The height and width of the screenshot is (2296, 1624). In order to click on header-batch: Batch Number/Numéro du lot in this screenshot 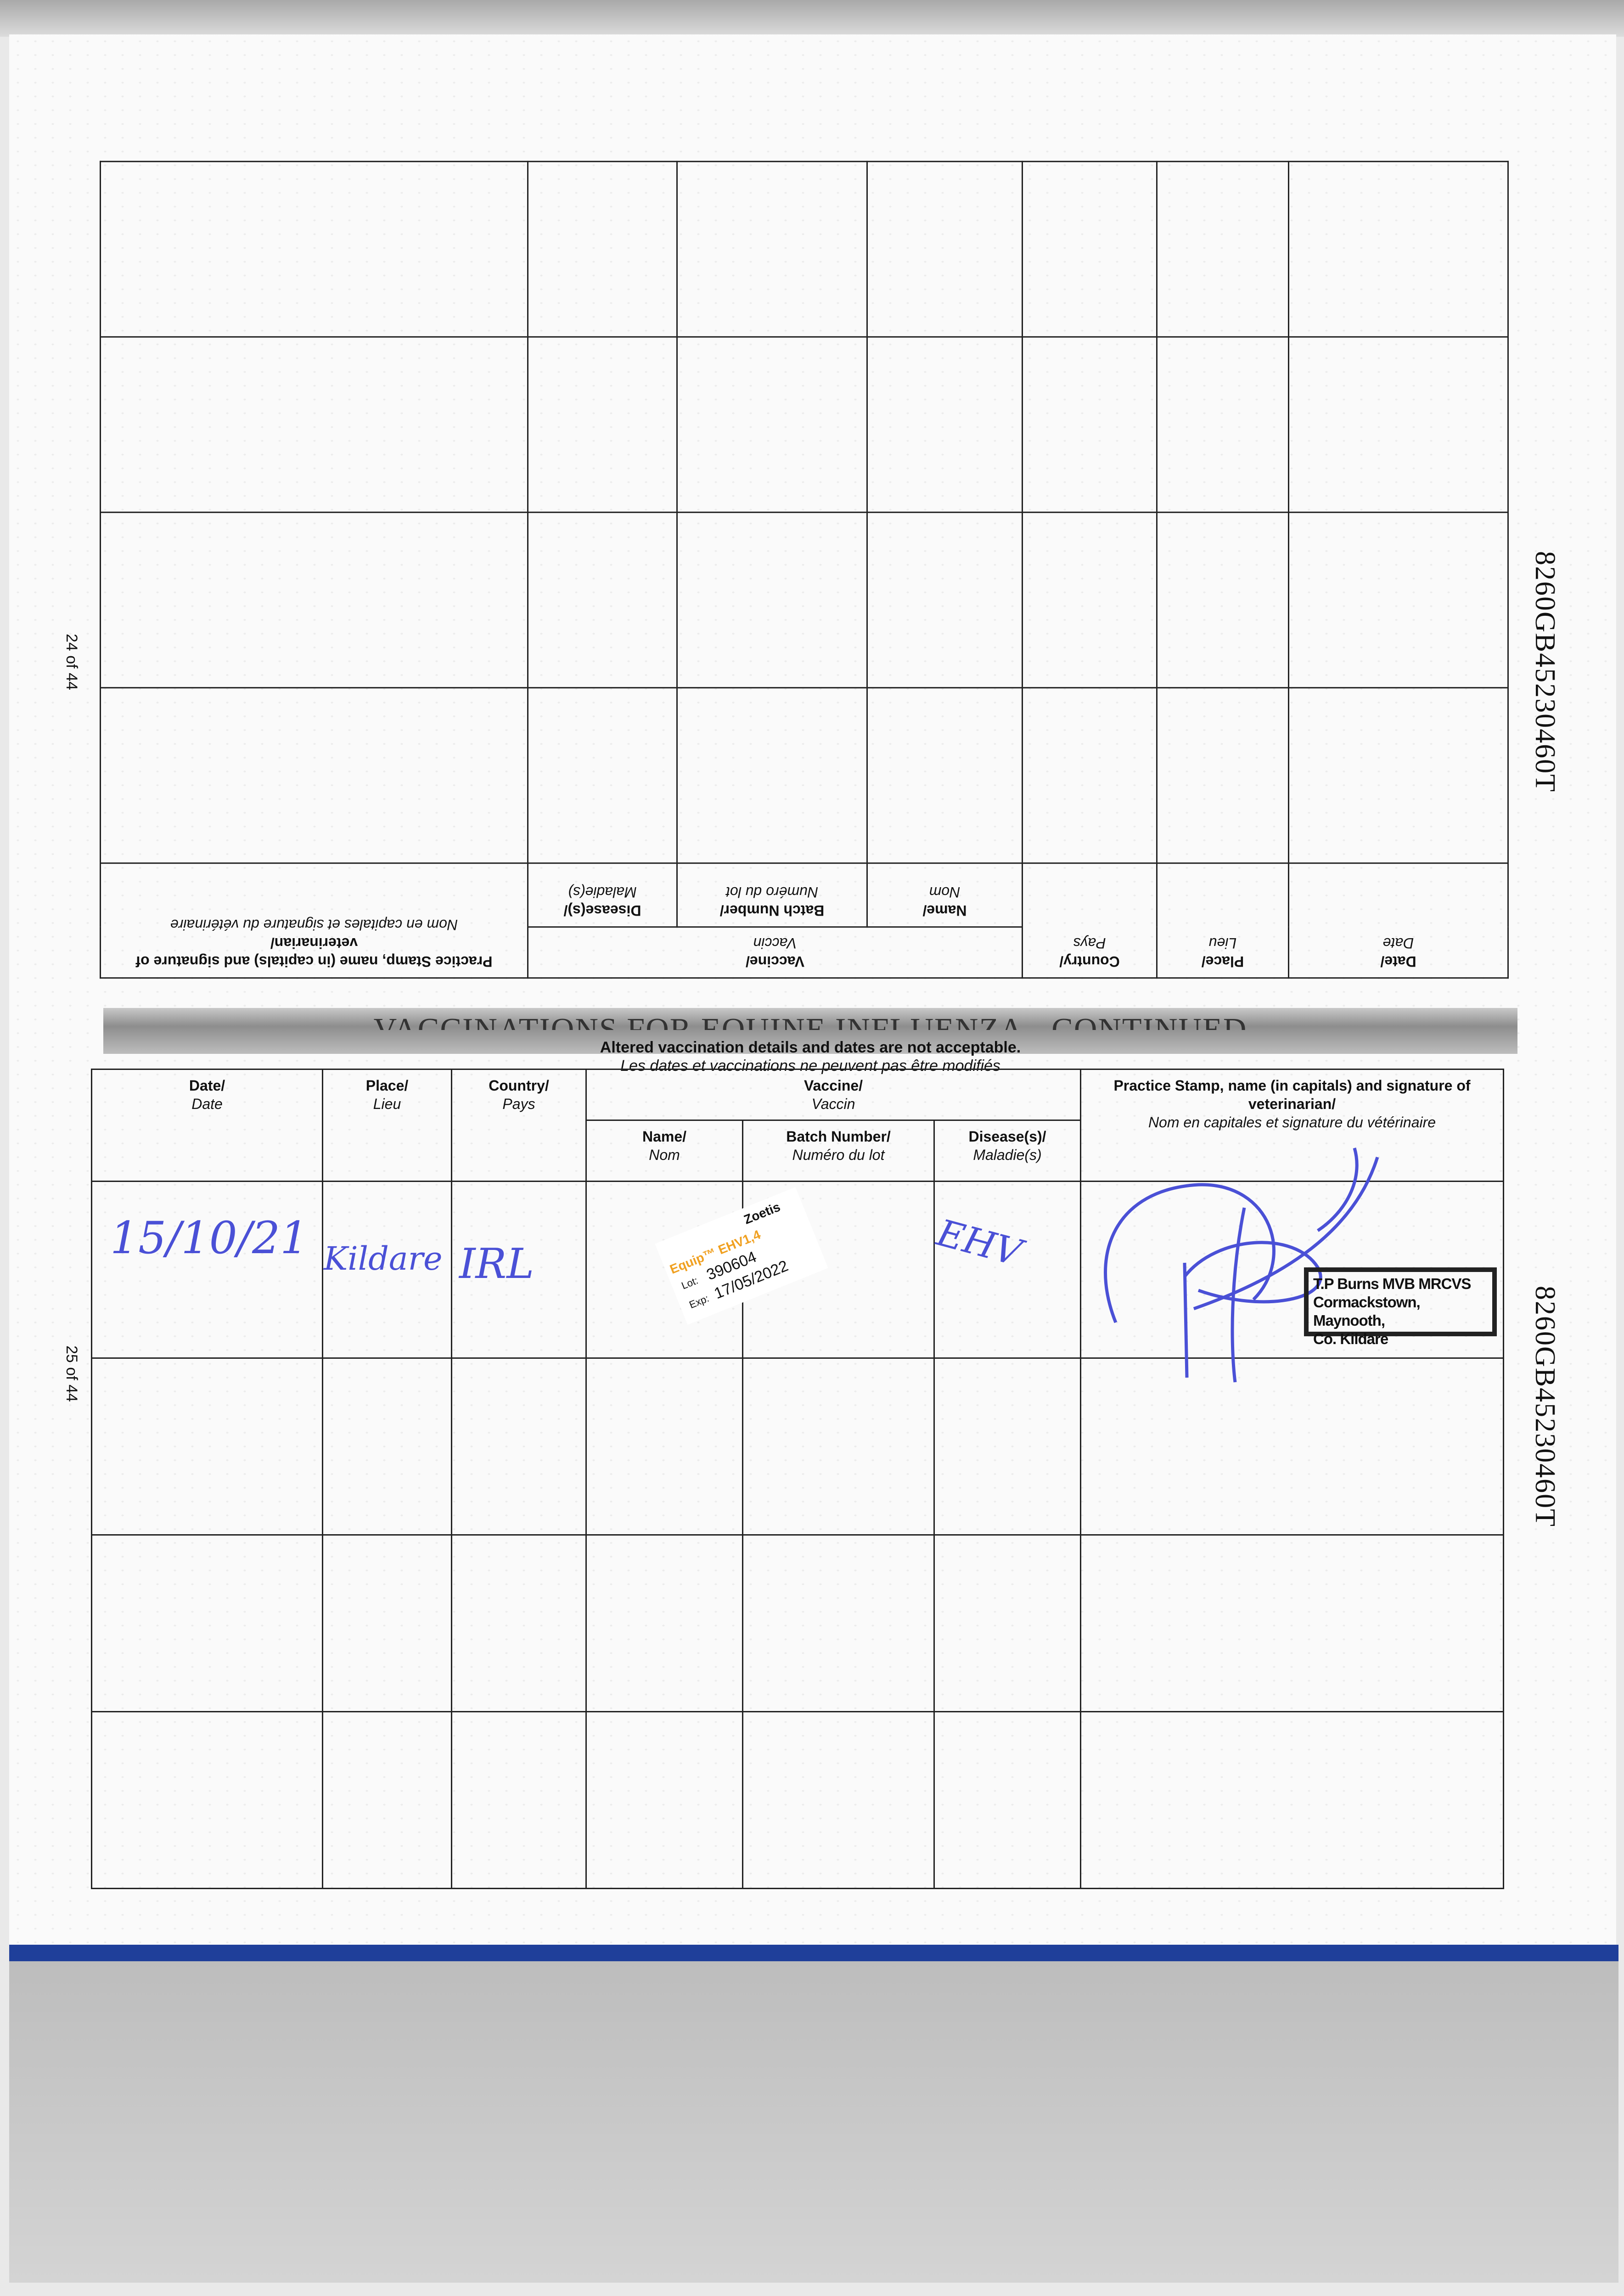, I will do `click(838, 1150)`.